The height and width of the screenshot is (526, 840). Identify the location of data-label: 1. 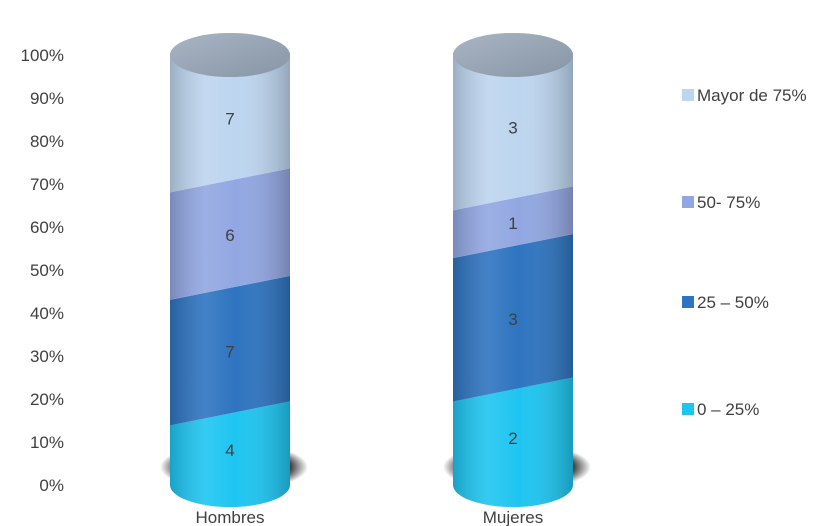
(512, 223).